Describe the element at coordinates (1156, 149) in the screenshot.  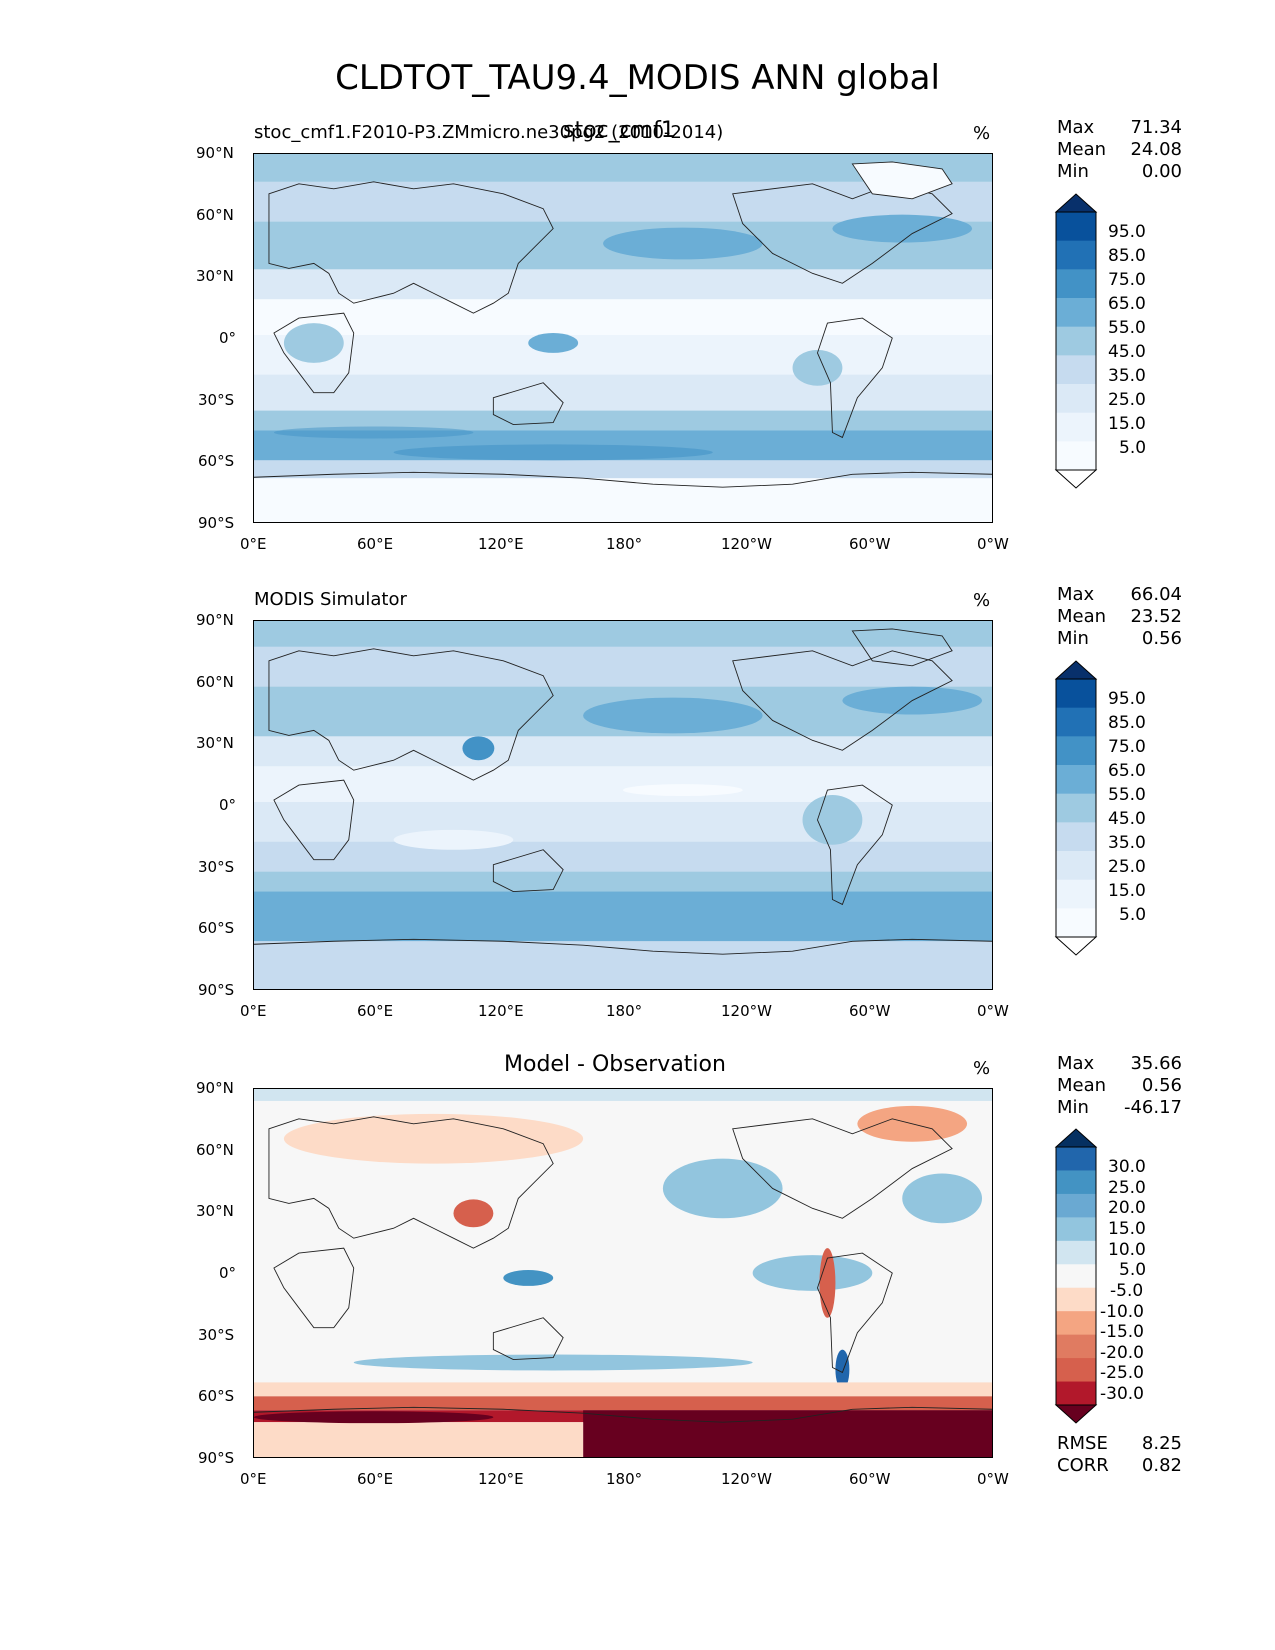
I see `stat-value: 24.08` at that location.